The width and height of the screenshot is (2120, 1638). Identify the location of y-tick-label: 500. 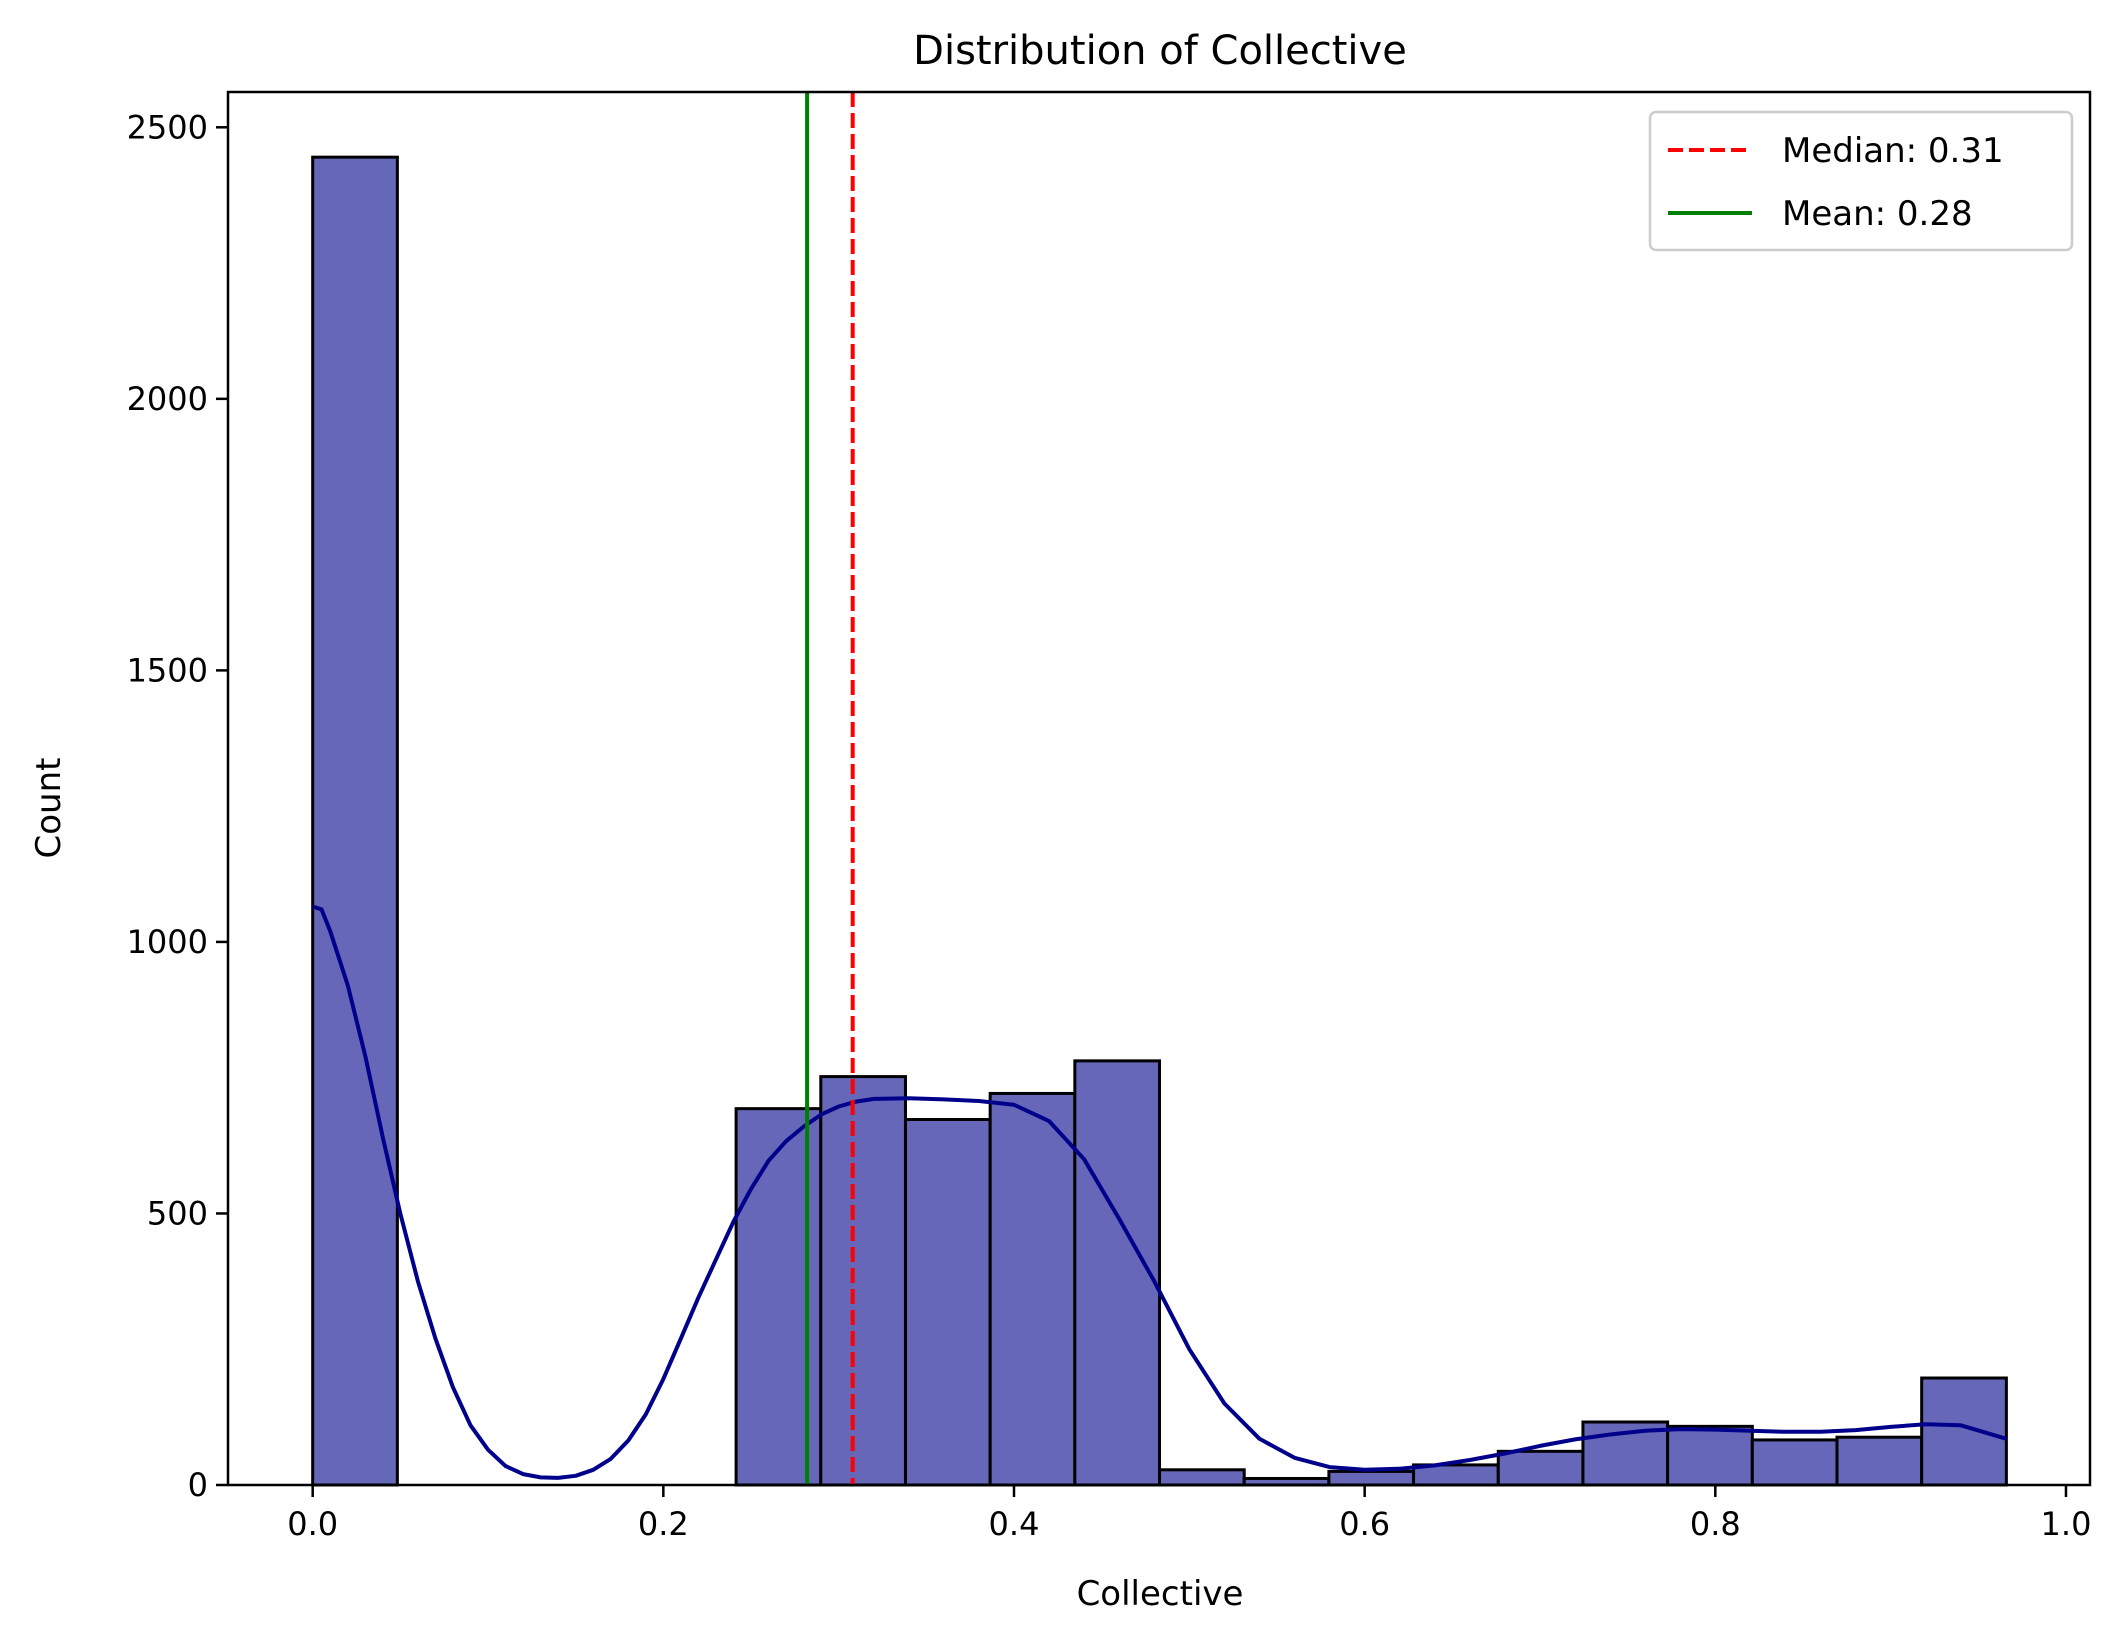
(177, 1213).